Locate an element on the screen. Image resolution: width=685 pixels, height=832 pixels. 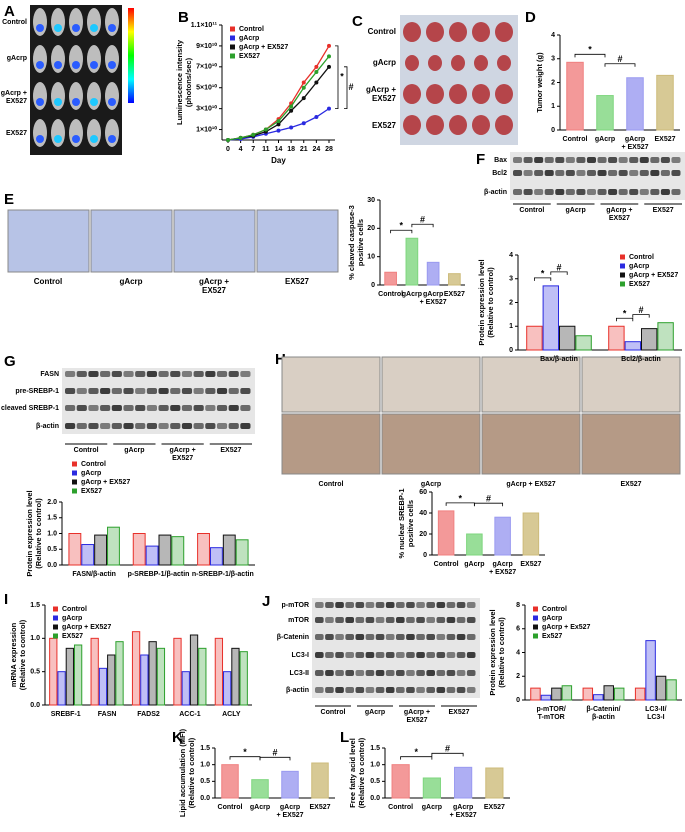
legend-label: Ex527 is located at coordinates (552, 636).